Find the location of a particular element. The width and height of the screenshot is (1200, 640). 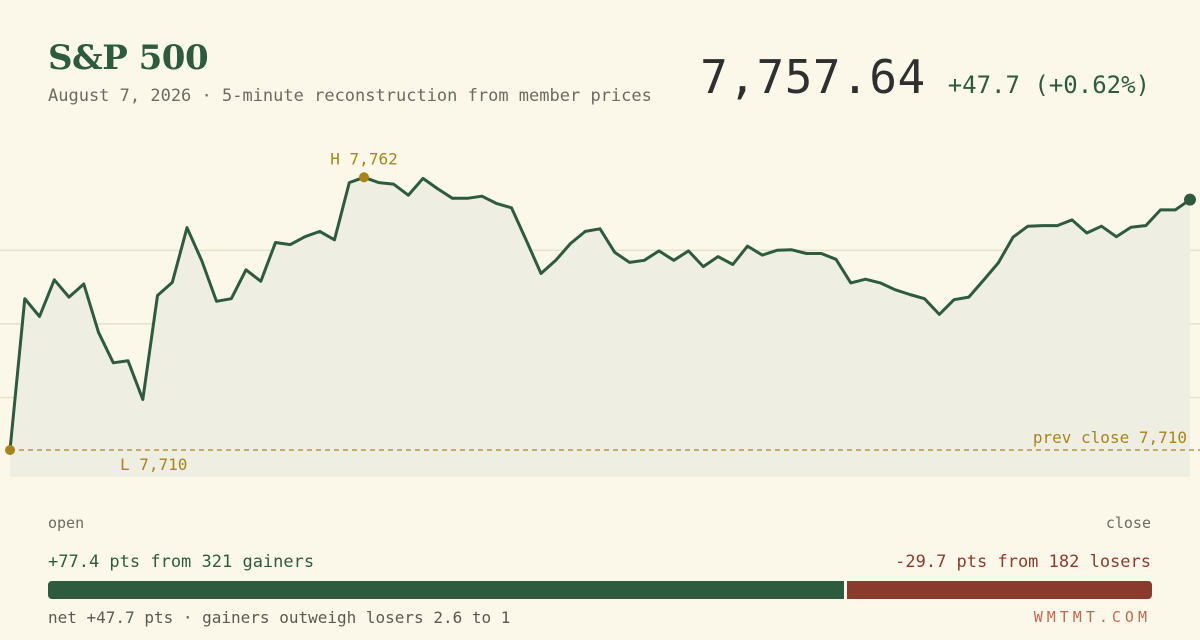

losers-bar is located at coordinates (999, 590).